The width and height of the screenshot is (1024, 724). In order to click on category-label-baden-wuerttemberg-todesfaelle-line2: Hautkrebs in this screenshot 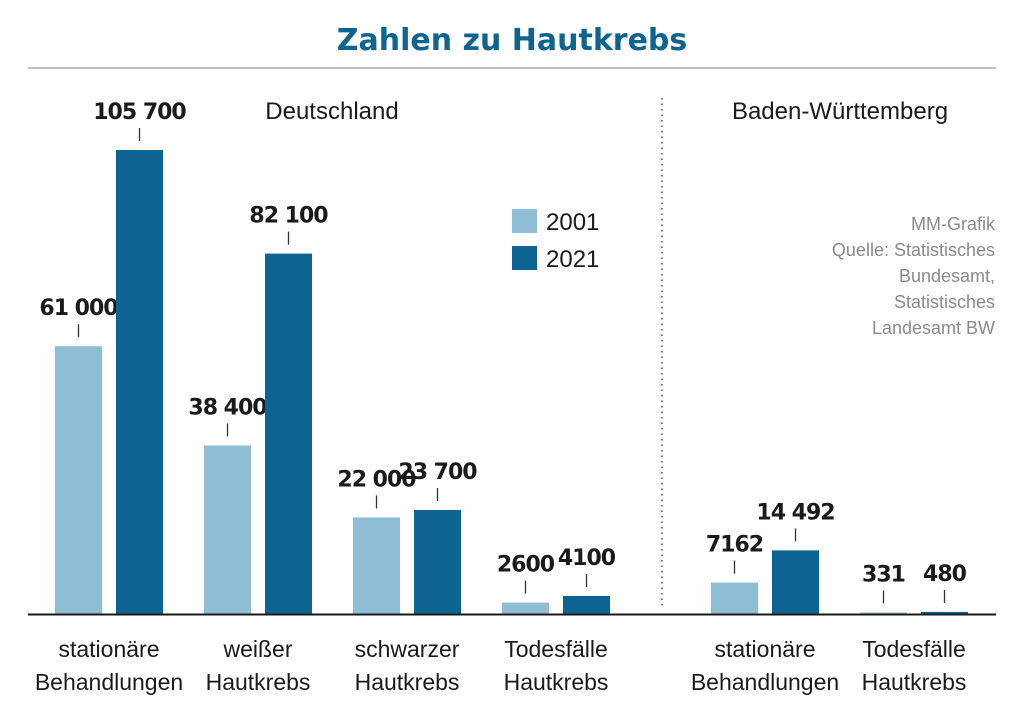, I will do `click(914, 682)`.